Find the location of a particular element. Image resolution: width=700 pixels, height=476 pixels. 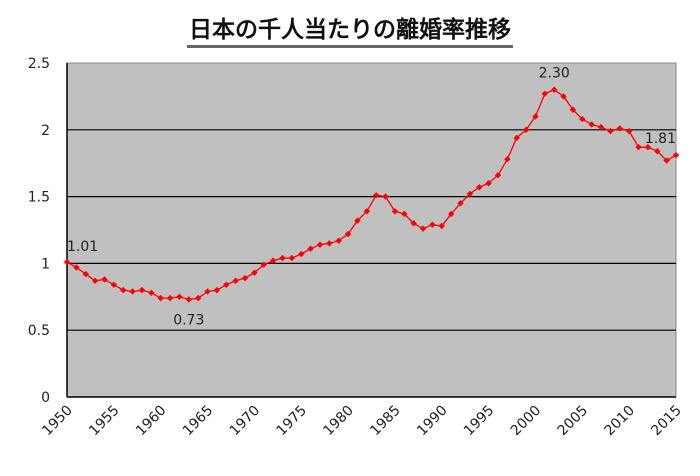

y-tick-label: 0 is located at coordinates (45, 398).